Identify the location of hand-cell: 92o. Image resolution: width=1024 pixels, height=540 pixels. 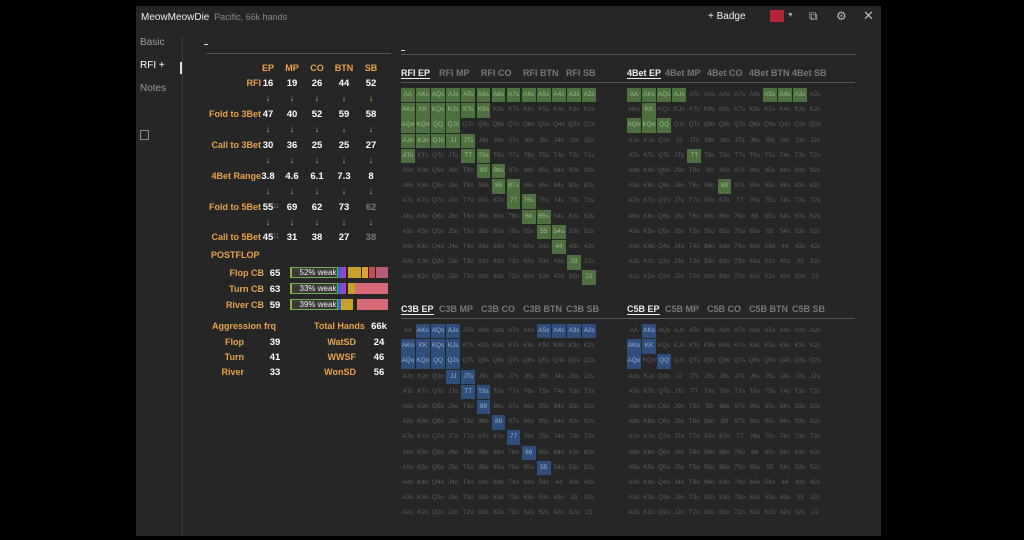
(709, 277).